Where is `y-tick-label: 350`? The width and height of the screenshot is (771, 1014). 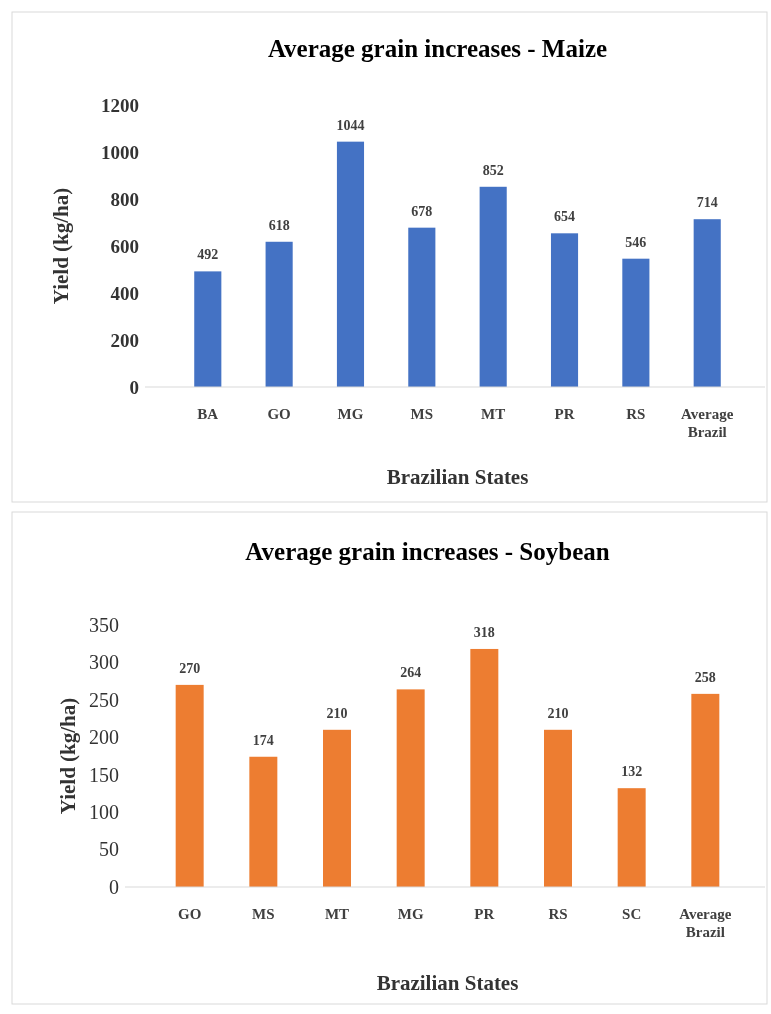 y-tick-label: 350 is located at coordinates (104, 624).